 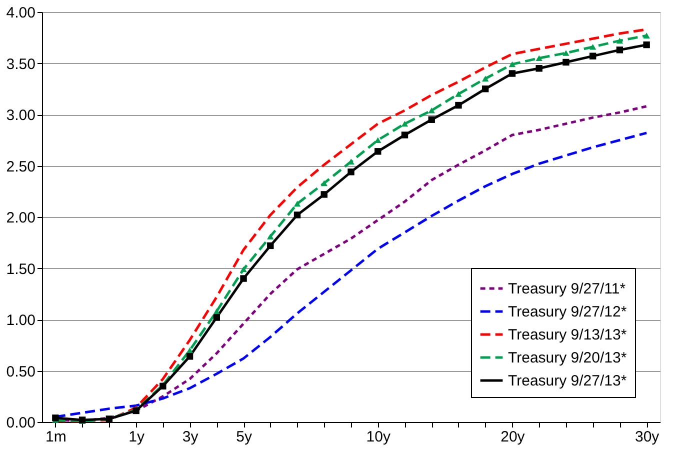 What do you see at coordinates (567, 312) in the screenshot?
I see `legend-label: Treasury 9/27/12*` at bounding box center [567, 312].